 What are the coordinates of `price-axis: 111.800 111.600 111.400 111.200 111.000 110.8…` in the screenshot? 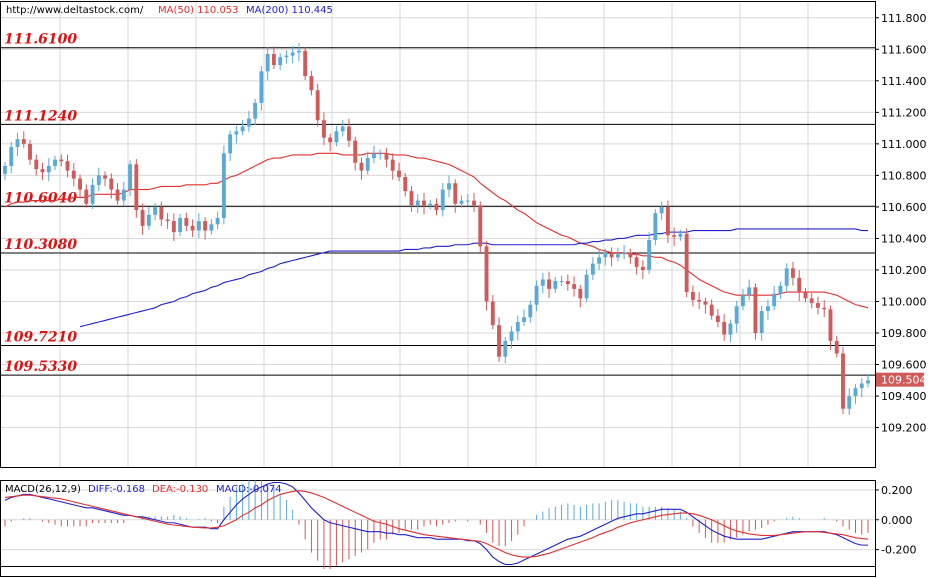 It's located at (901, 223).